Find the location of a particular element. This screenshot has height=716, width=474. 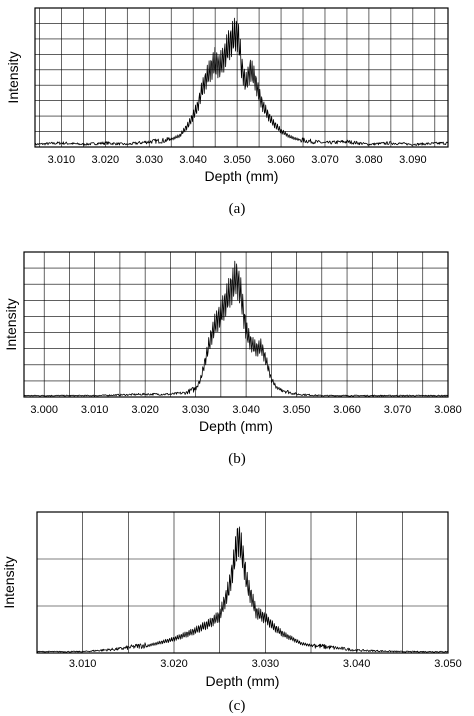

panel-caption: (a) is located at coordinates (237, 209).